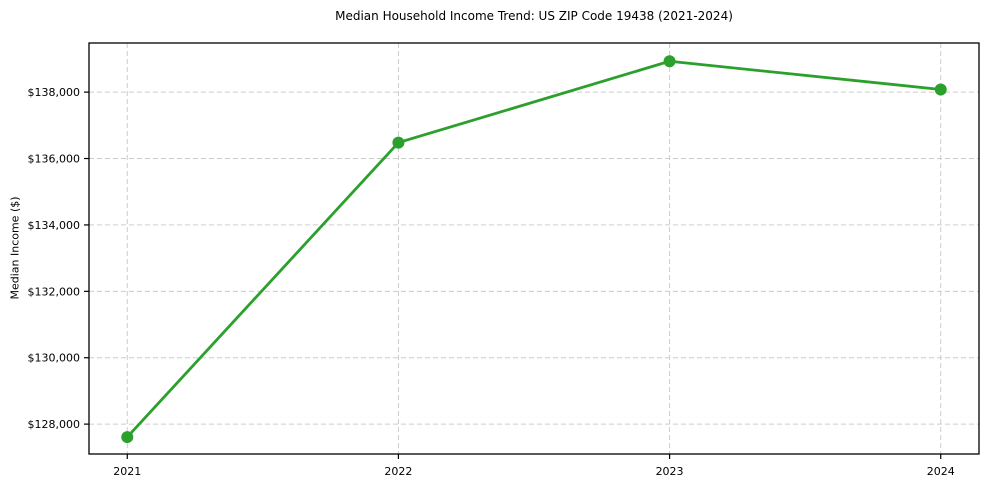  I want to click on x-tick-label: 2024, so click(941, 471).